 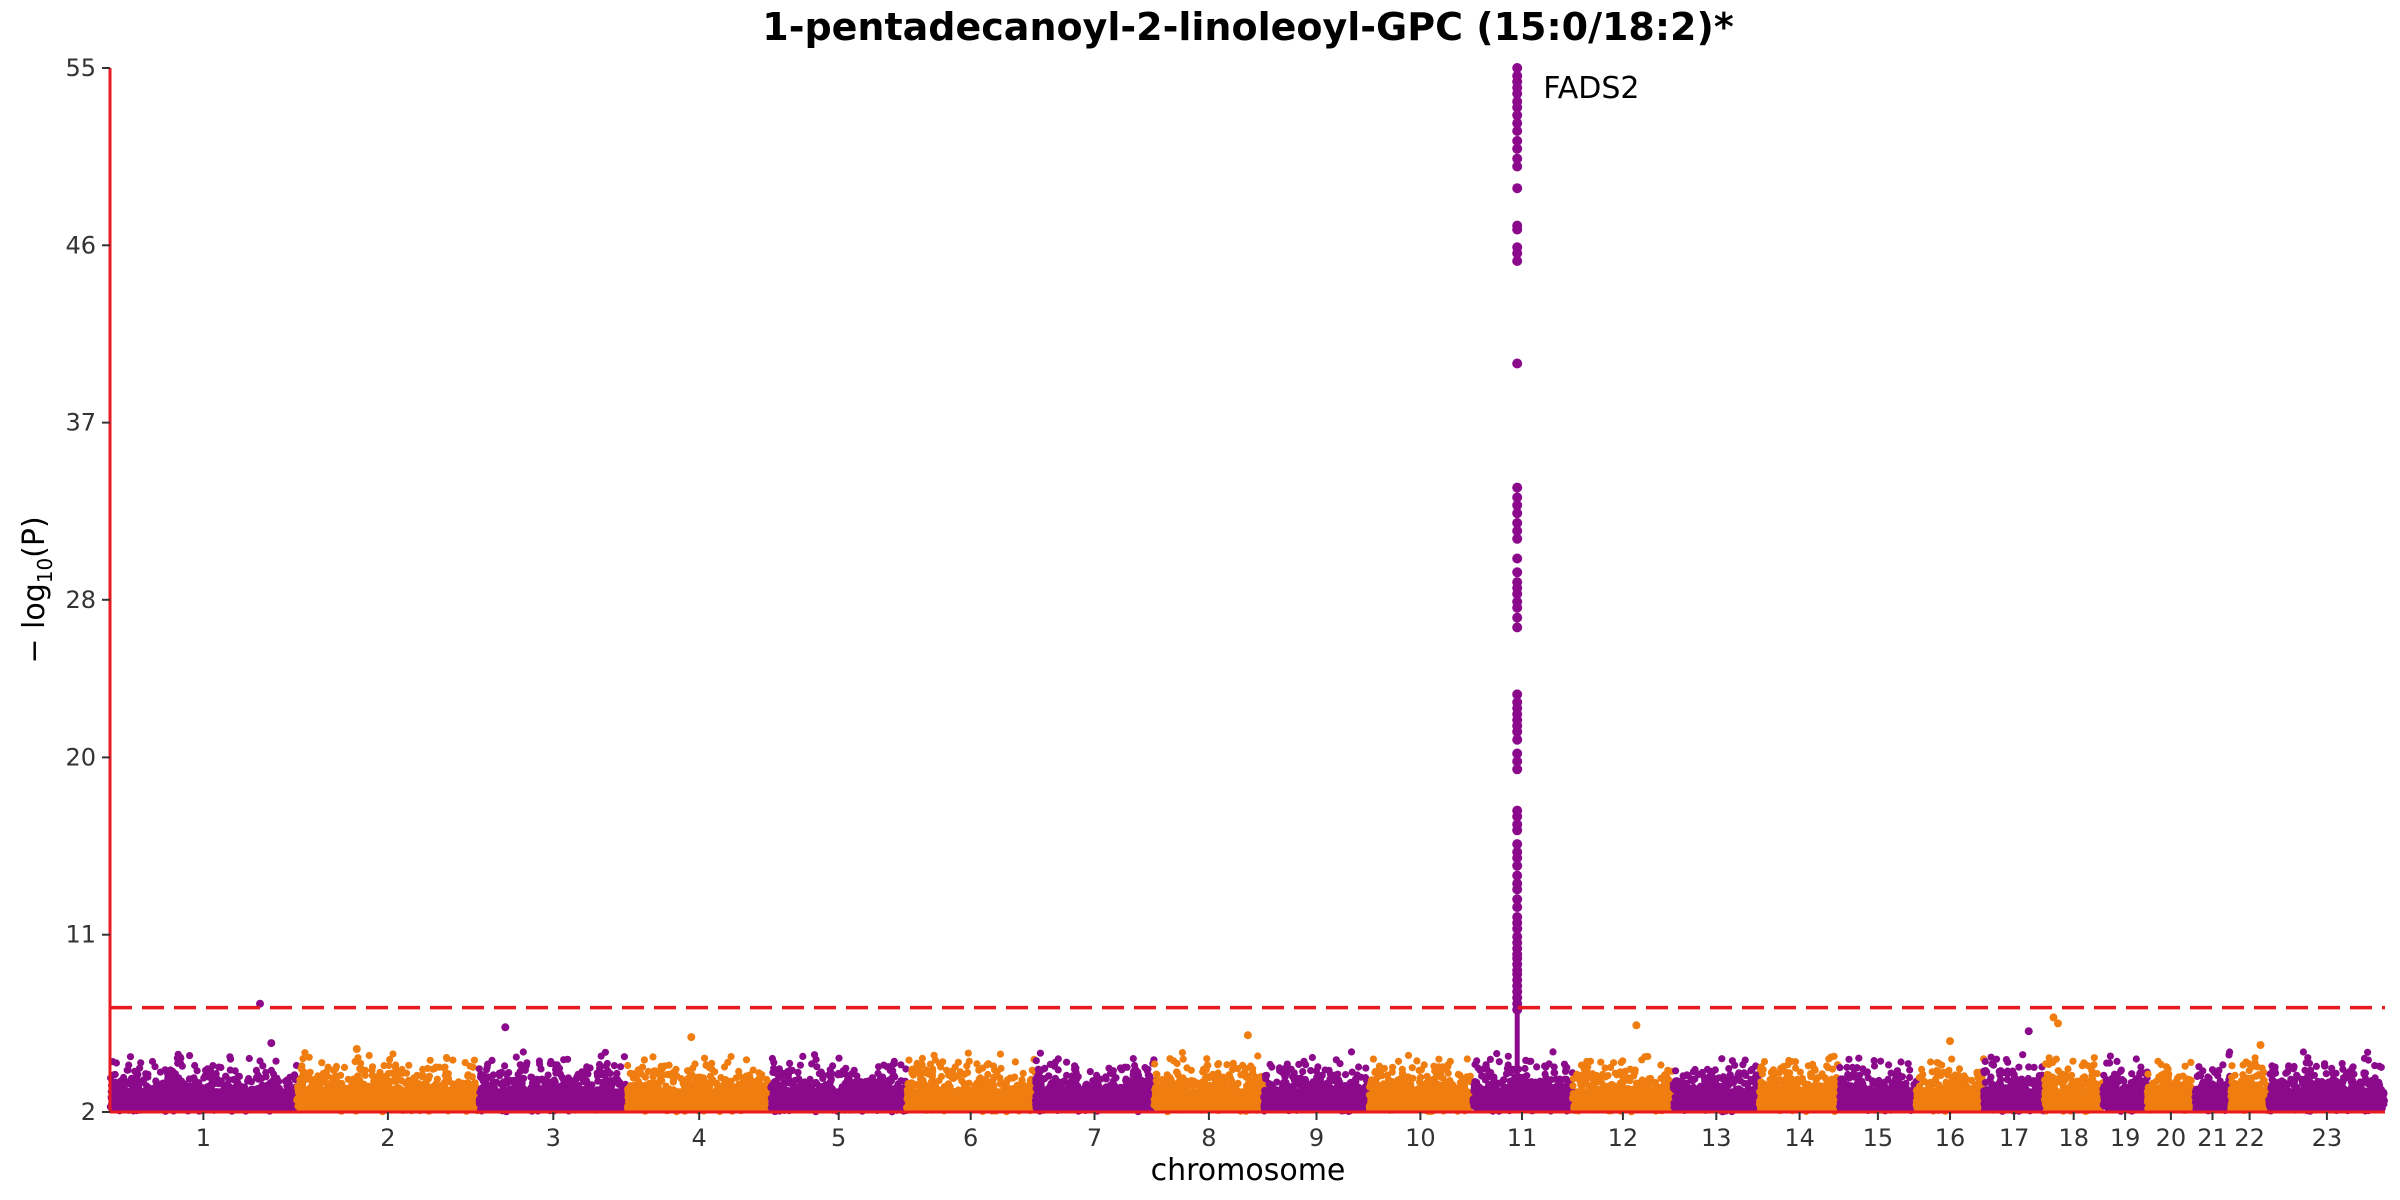 What do you see at coordinates (203, 1082) in the screenshot?
I see `chromosome-1-points` at bounding box center [203, 1082].